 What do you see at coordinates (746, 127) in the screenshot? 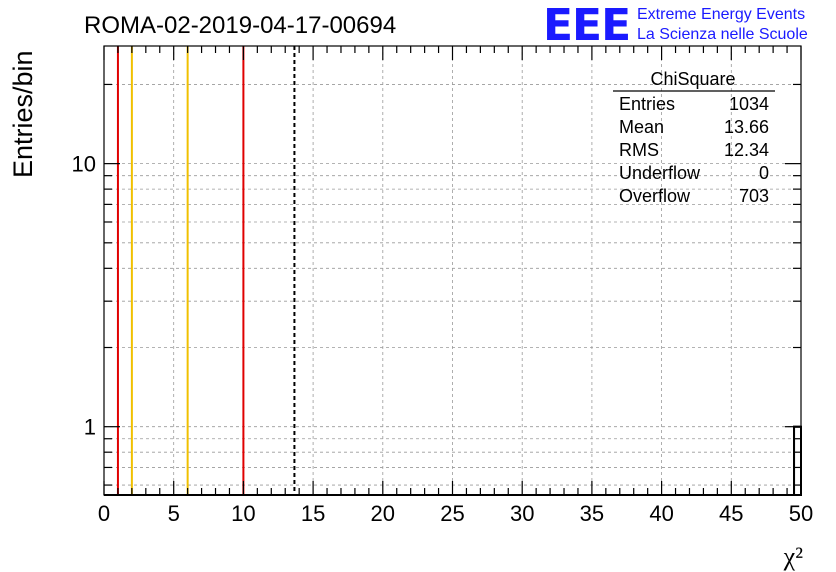
I see `stats-value: 13.66` at bounding box center [746, 127].